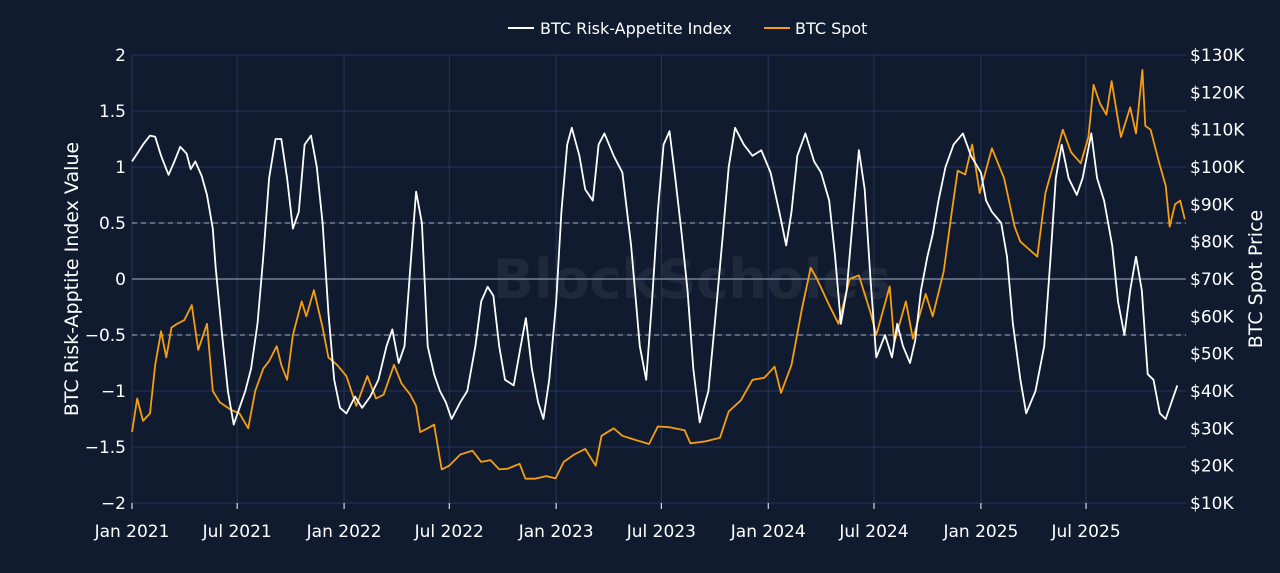 The width and height of the screenshot is (1280, 573). I want to click on y2-tick-label: $130K, so click(1217, 56).